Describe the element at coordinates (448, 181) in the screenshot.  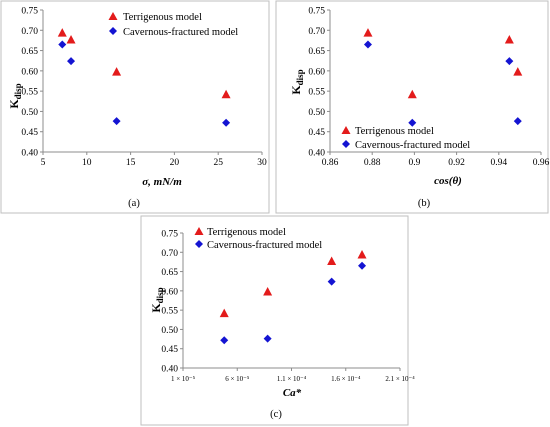
I see `panel-b-xlabel: cos(θ)` at that location.